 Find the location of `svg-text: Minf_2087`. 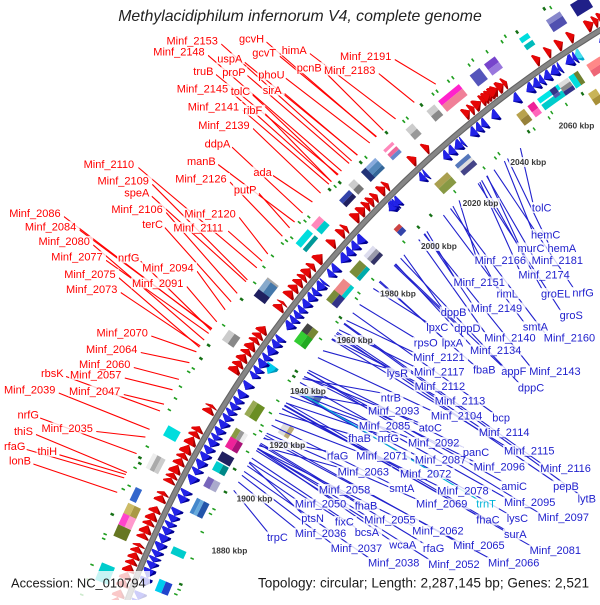

svg-text: Minf_2087 is located at coordinates (440, 460).